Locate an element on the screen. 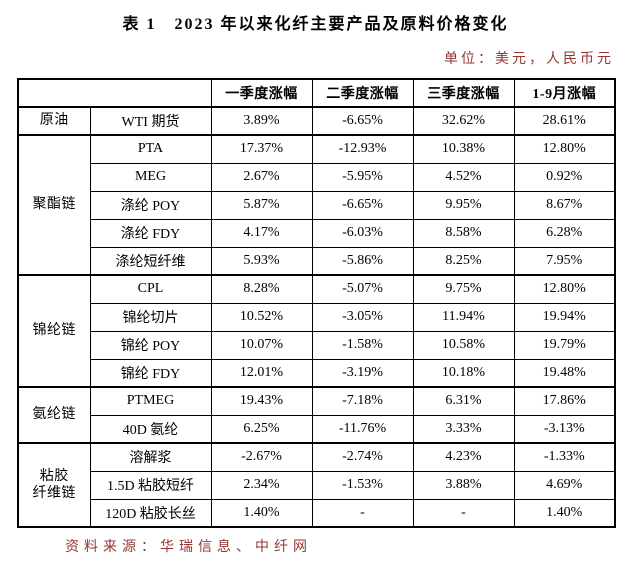 Image resolution: width=631 pixels, height=561 pixels. source-note: 资料来源：华瑞信息、中纤网 is located at coordinates (188, 547).